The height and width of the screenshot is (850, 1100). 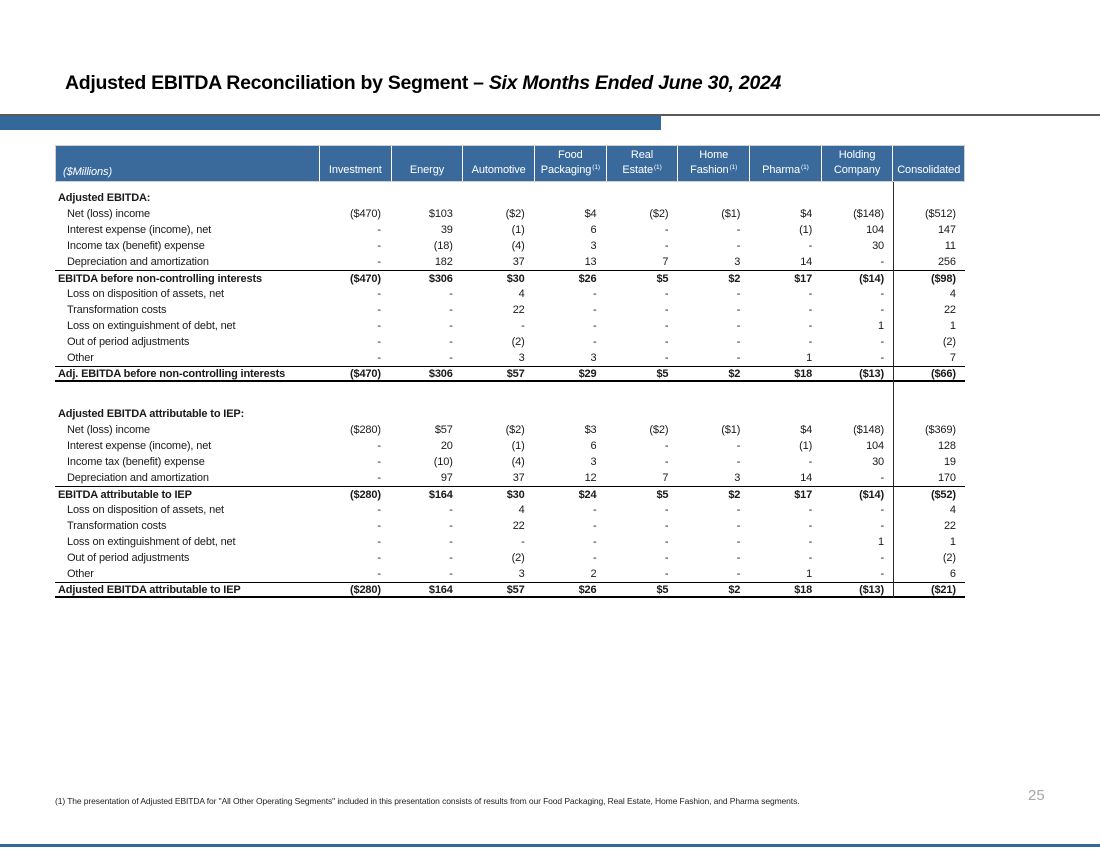 What do you see at coordinates (635, 83) in the screenshot?
I see `page-title-subtitle: Six Months Ended June 30, 2024` at bounding box center [635, 83].